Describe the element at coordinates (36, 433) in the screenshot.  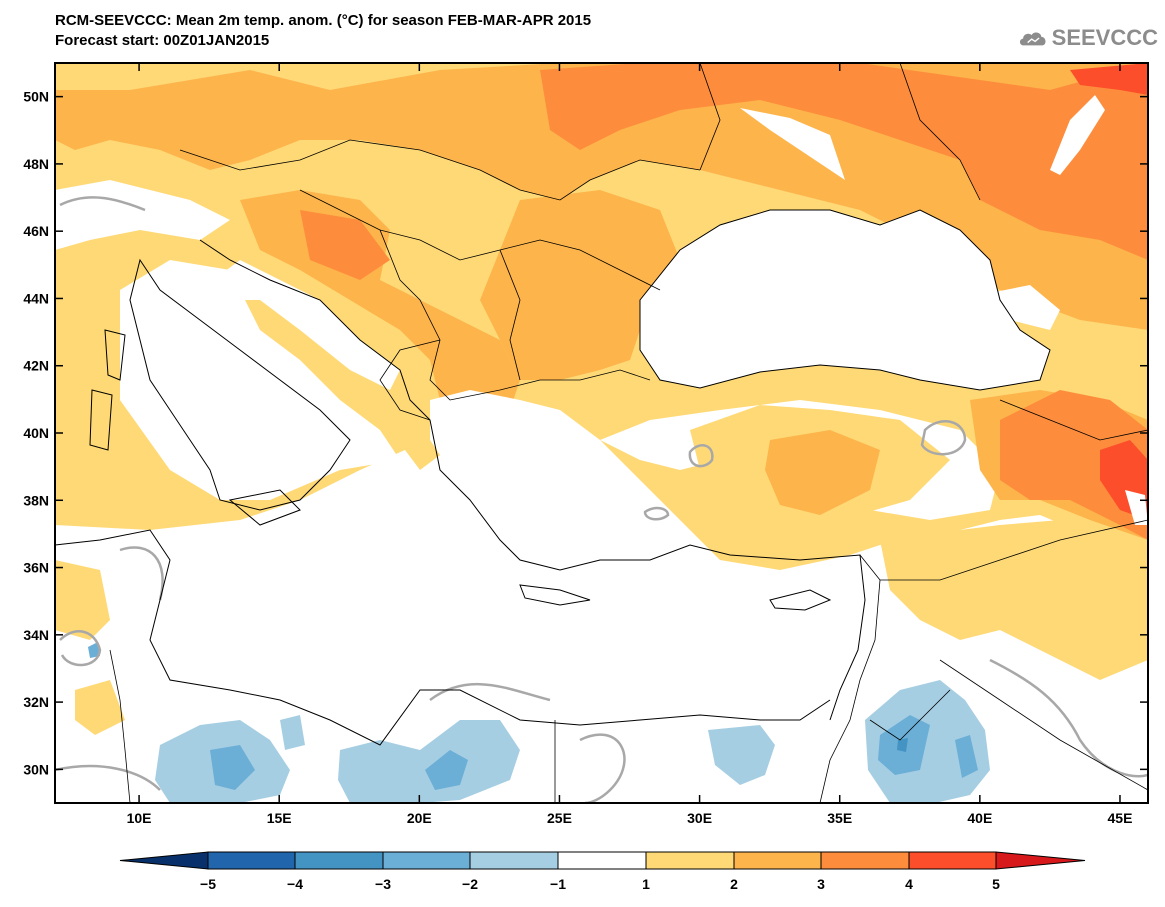
I see `lat-tick-label: 40N` at that location.